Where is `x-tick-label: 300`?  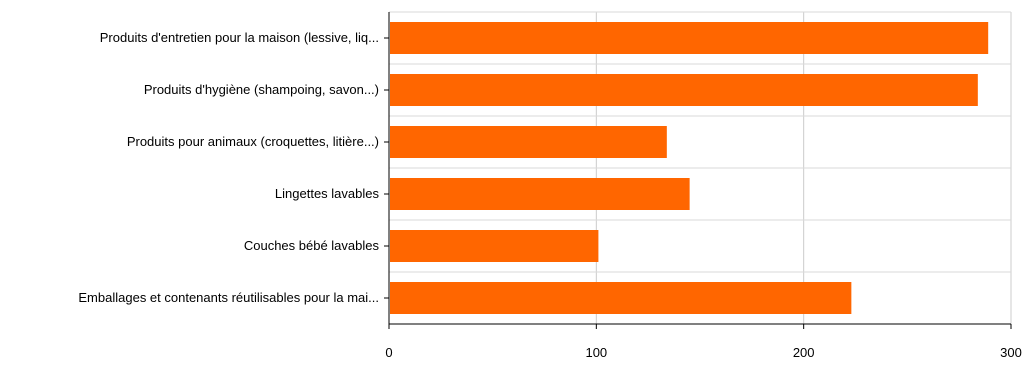
x-tick-label: 300 is located at coordinates (1011, 352).